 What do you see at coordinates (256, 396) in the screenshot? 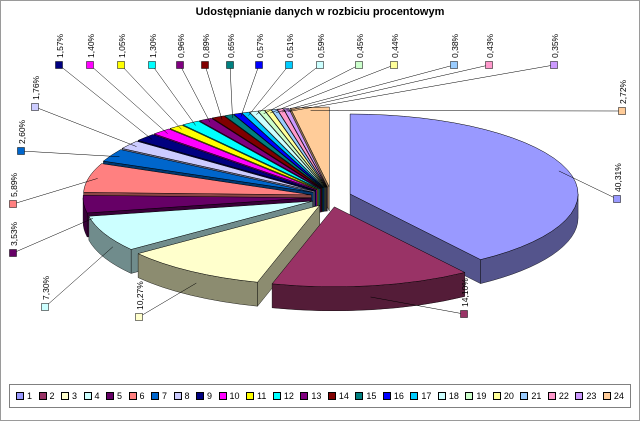
I see `legend-item: 11` at bounding box center [256, 396].